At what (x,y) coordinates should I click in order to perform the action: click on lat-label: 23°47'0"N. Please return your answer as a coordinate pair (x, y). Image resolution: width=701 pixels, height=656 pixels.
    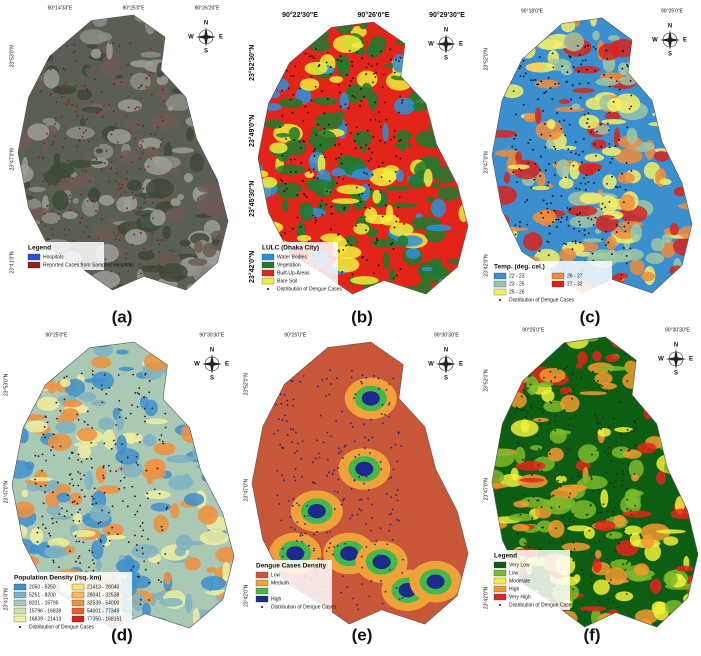
    Looking at the image, I should click on (486, 162).